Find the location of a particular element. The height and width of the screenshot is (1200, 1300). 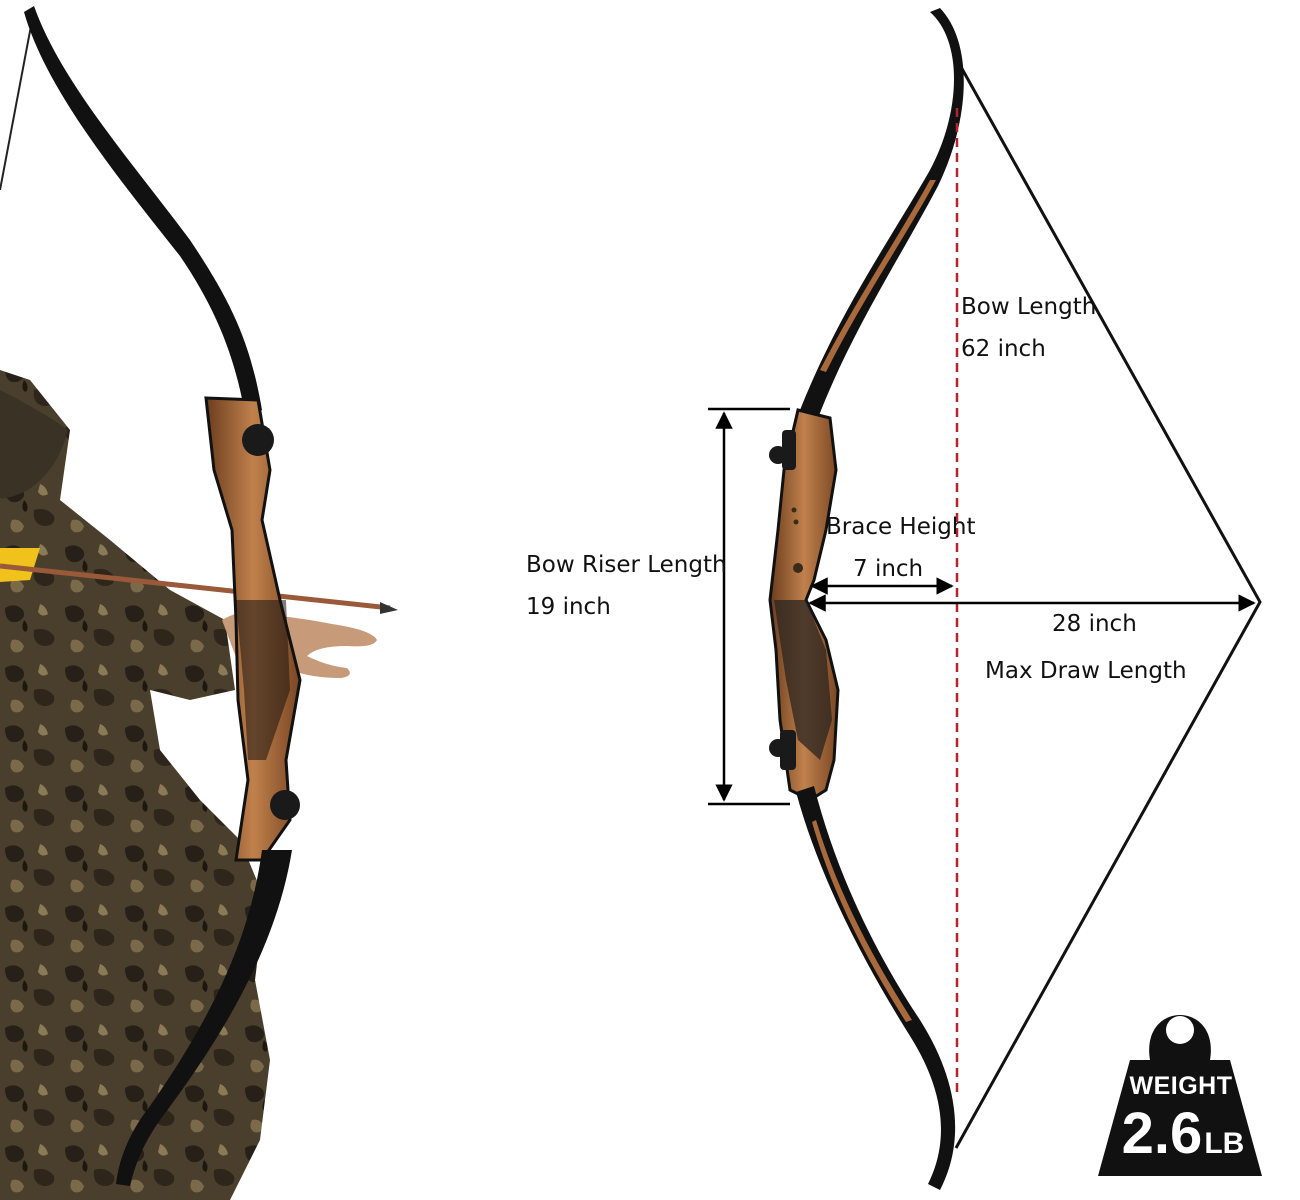

draw-length-label: Max Draw Length is located at coordinates (1086, 671).